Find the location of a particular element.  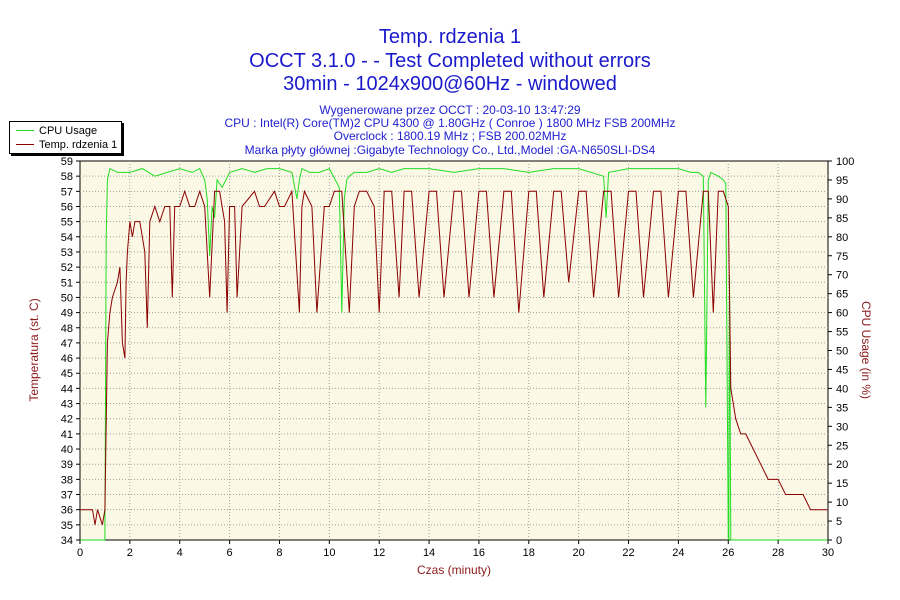

y-left-tick-label: 50 is located at coordinates (67, 298).